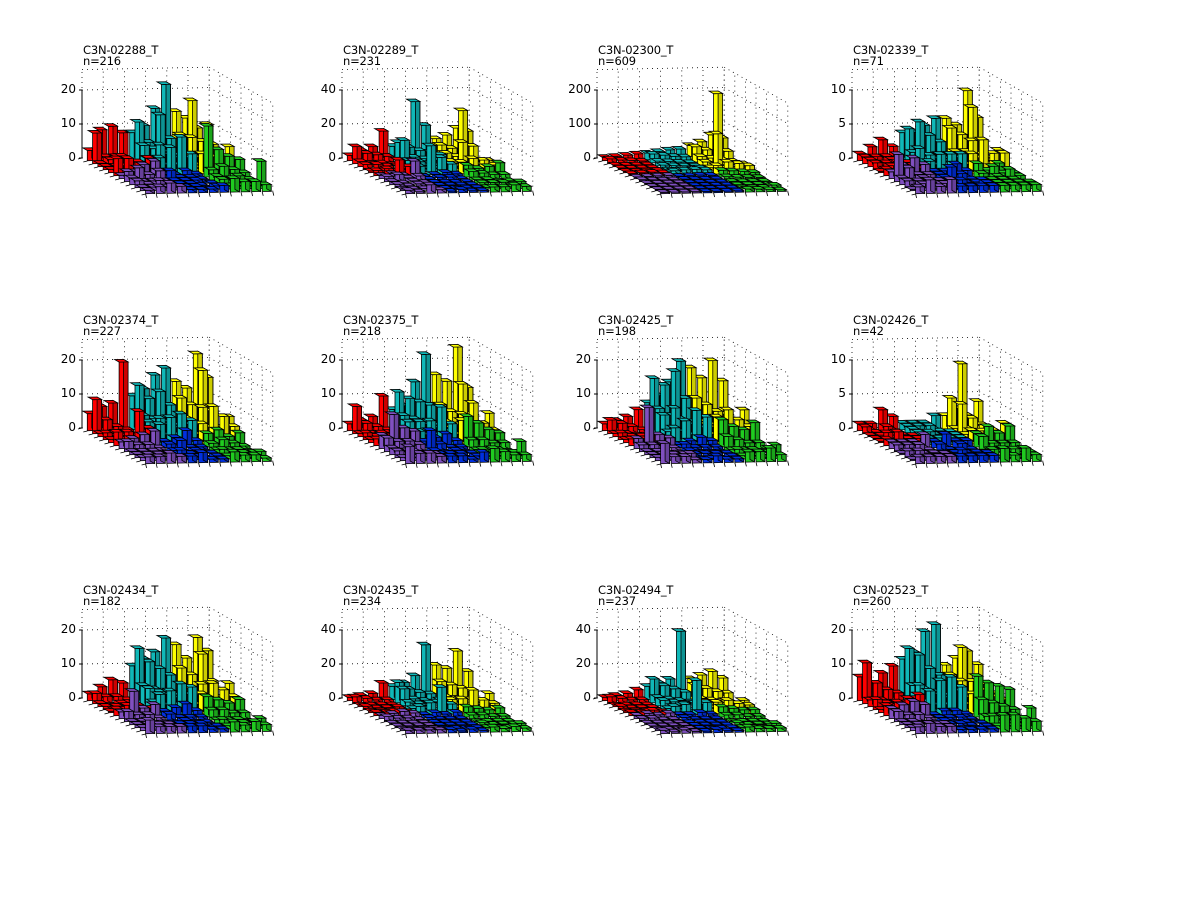  I want to click on bar3d-panel: 0 10 20 C3N-02374_T n=227, so click(175, 410).